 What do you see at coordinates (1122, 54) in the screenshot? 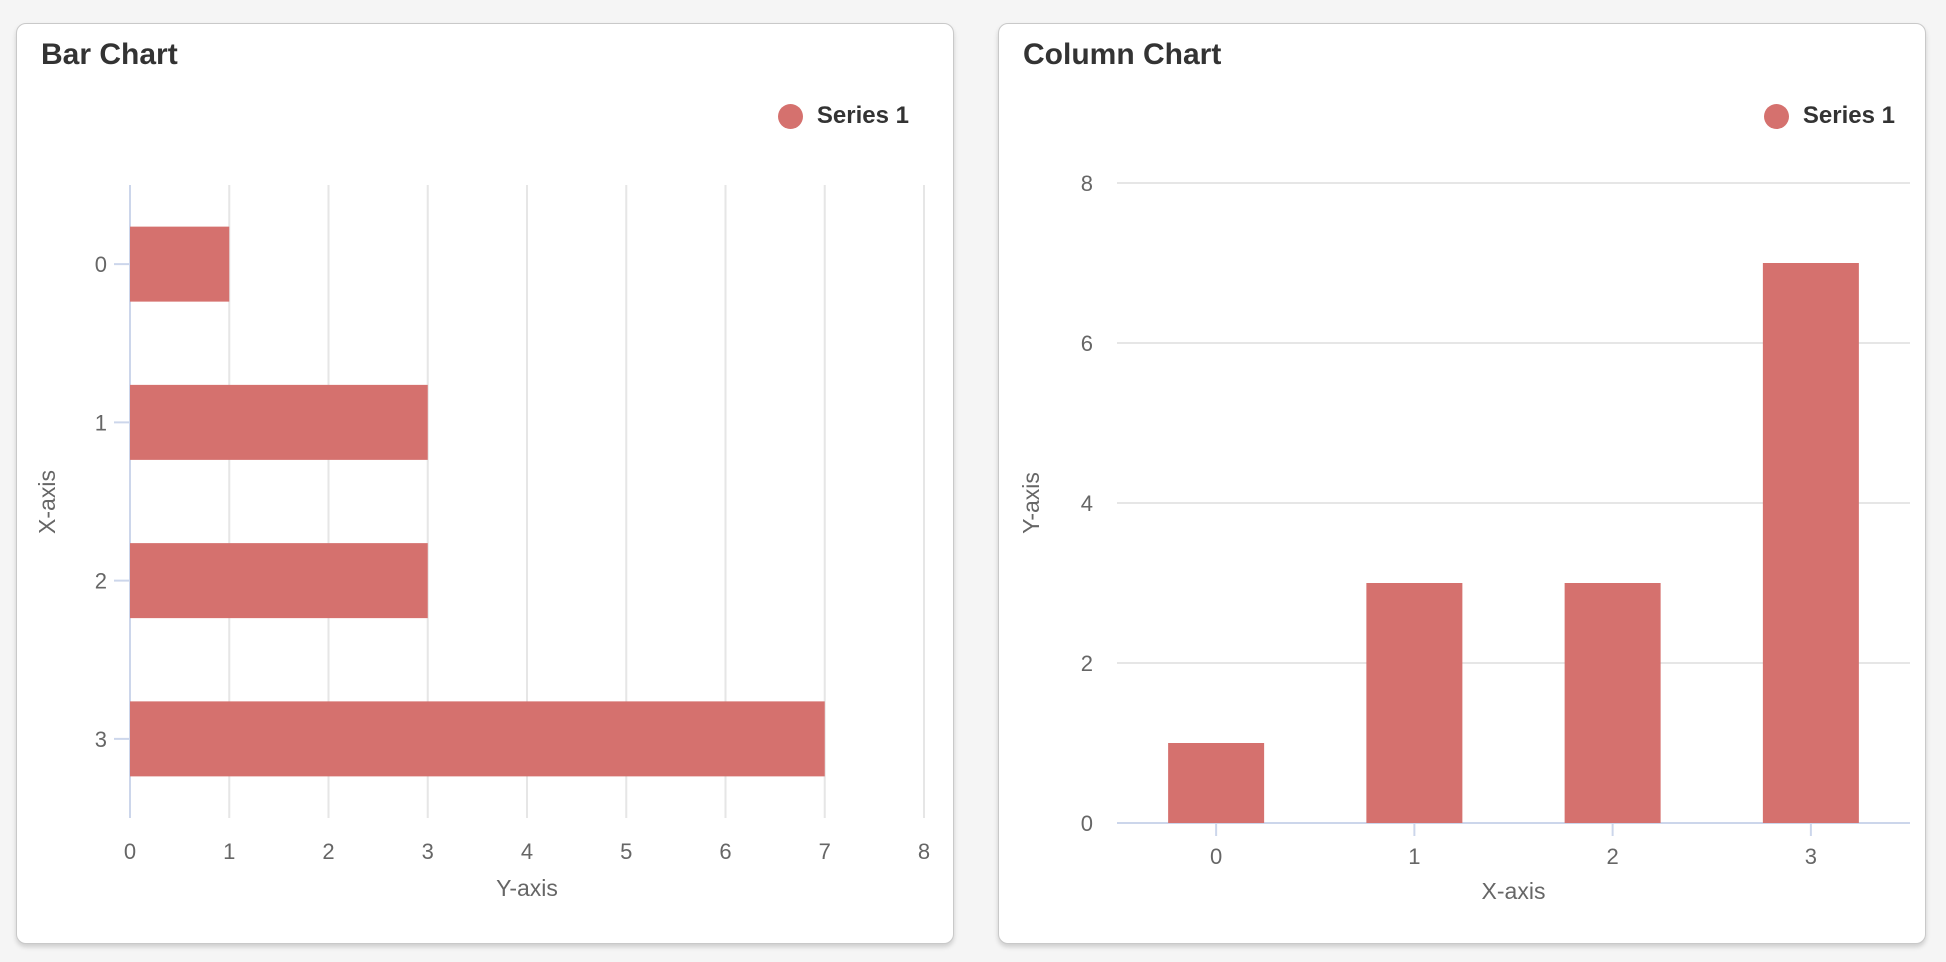
I see `chart-title: Column Chart` at bounding box center [1122, 54].